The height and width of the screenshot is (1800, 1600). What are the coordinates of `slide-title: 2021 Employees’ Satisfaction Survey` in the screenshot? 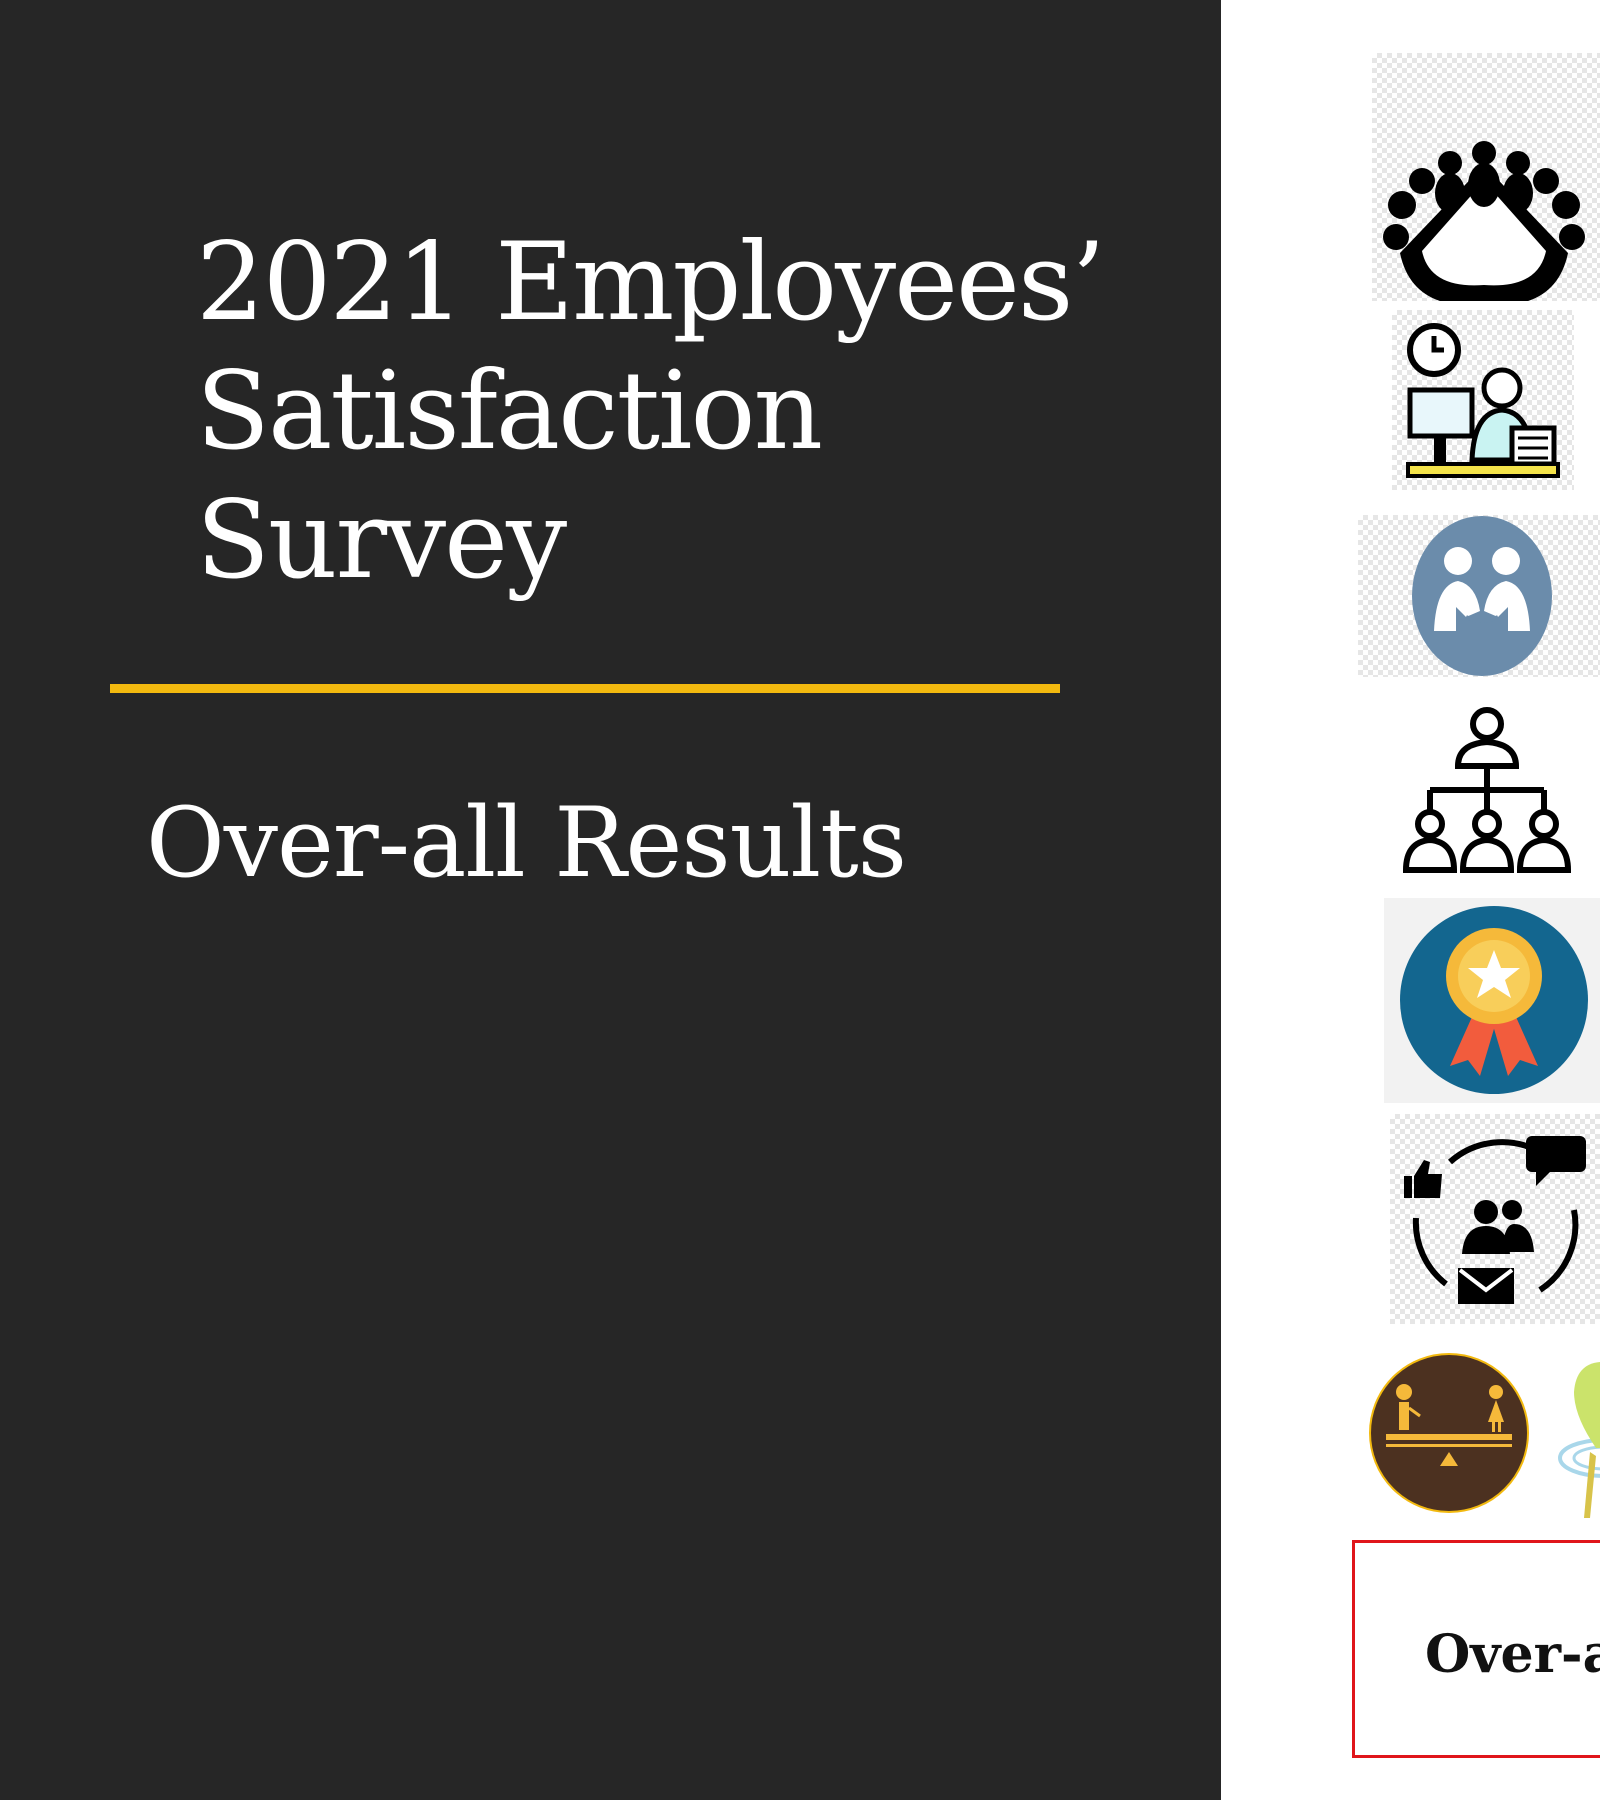 It's located at (651, 411).